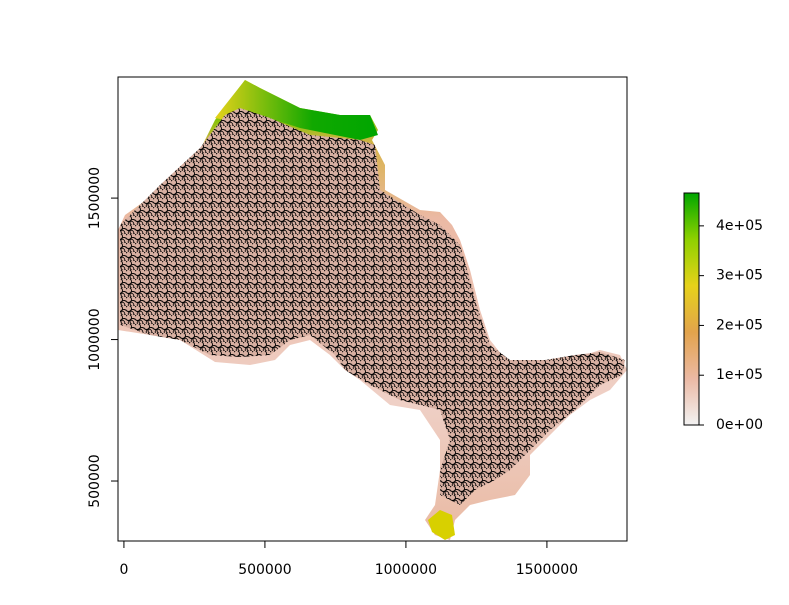 The image size is (789, 605). I want to click on legend-tick-label: 3e+05, so click(739, 276).